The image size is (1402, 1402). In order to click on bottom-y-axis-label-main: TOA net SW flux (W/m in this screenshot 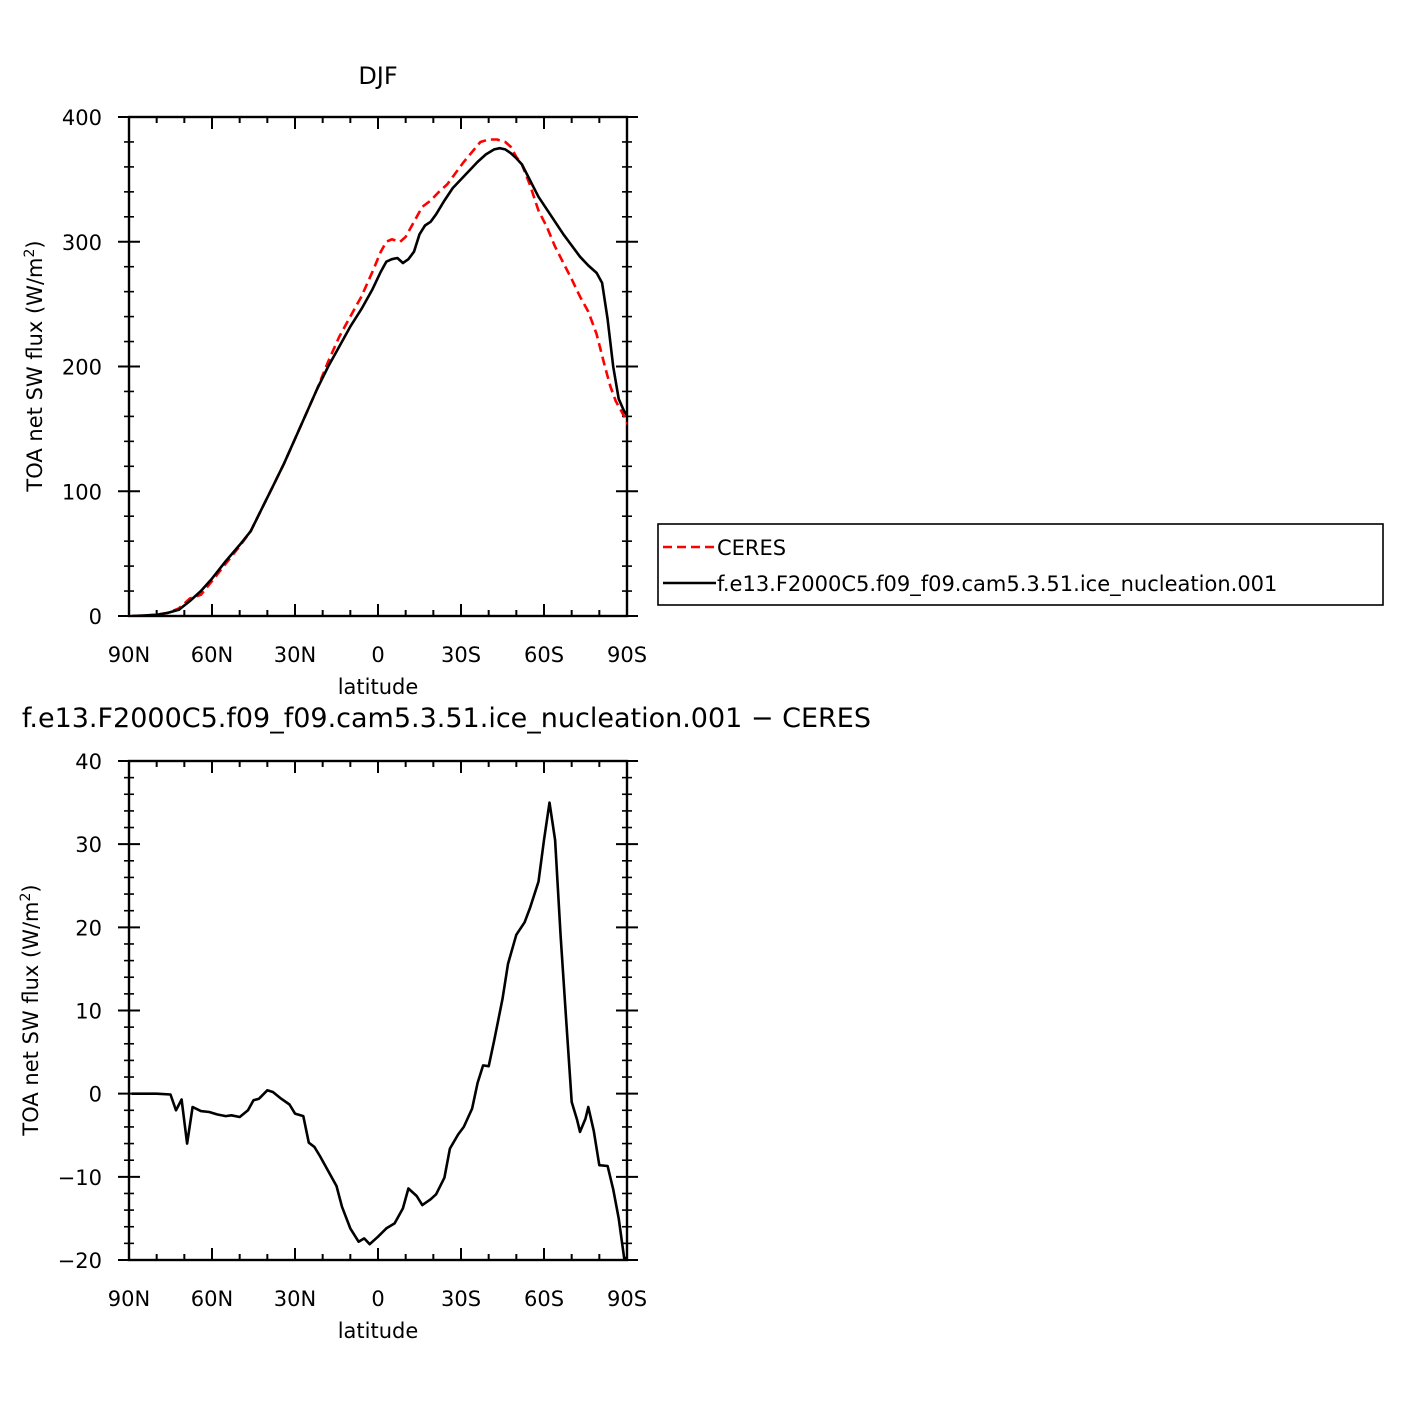, I will do `click(31, 1019)`.